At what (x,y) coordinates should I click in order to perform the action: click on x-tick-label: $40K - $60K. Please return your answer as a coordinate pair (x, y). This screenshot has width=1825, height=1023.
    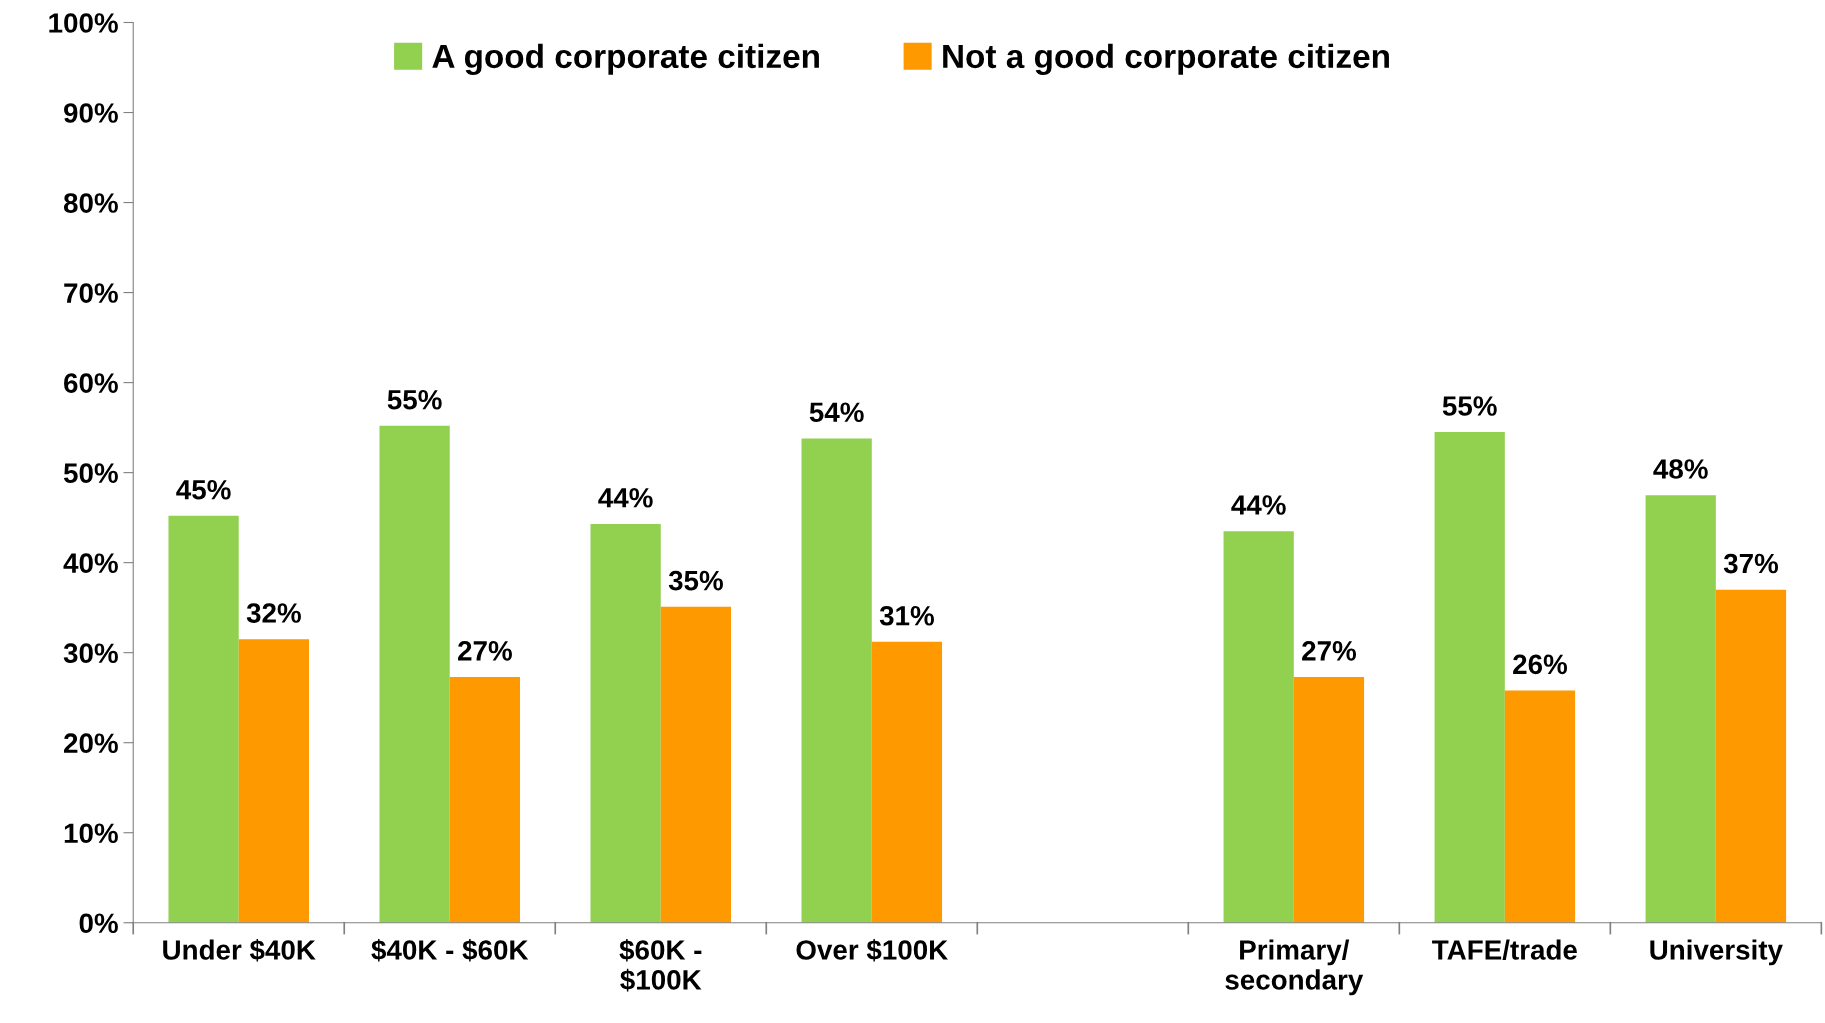
    Looking at the image, I should click on (450, 950).